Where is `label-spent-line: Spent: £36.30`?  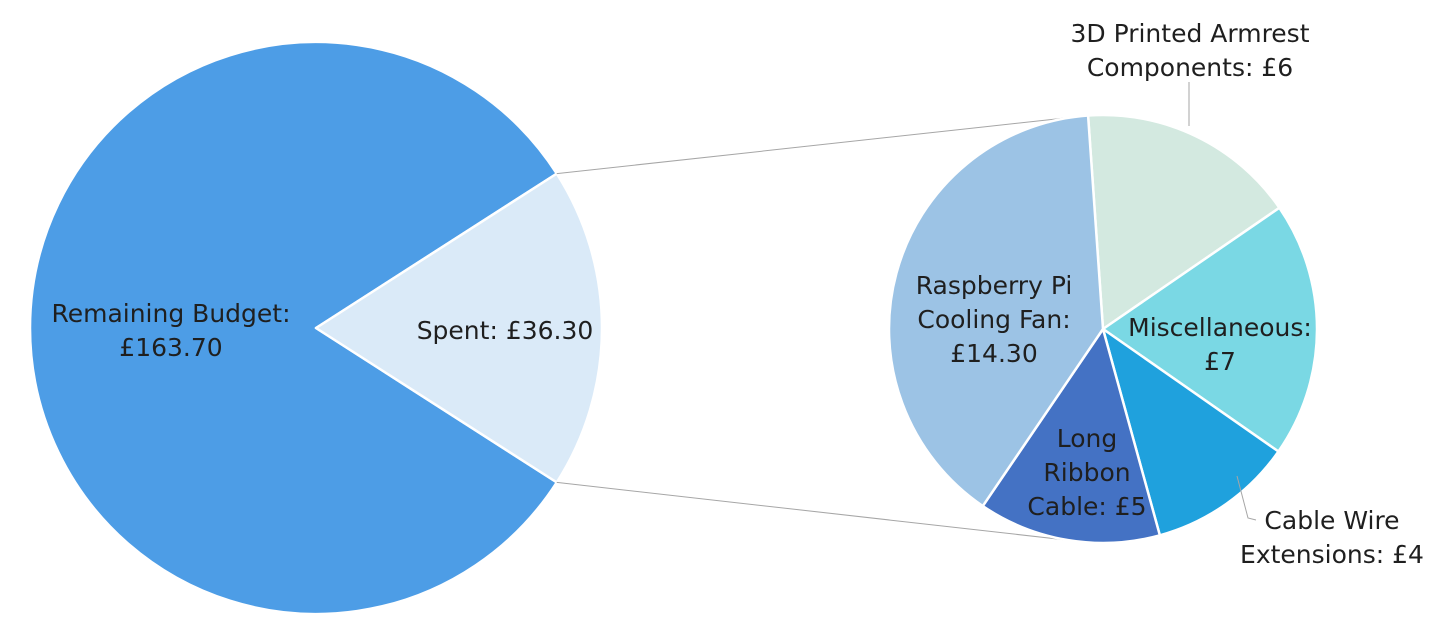 label-spent-line: Spent: £36.30 is located at coordinates (505, 330).